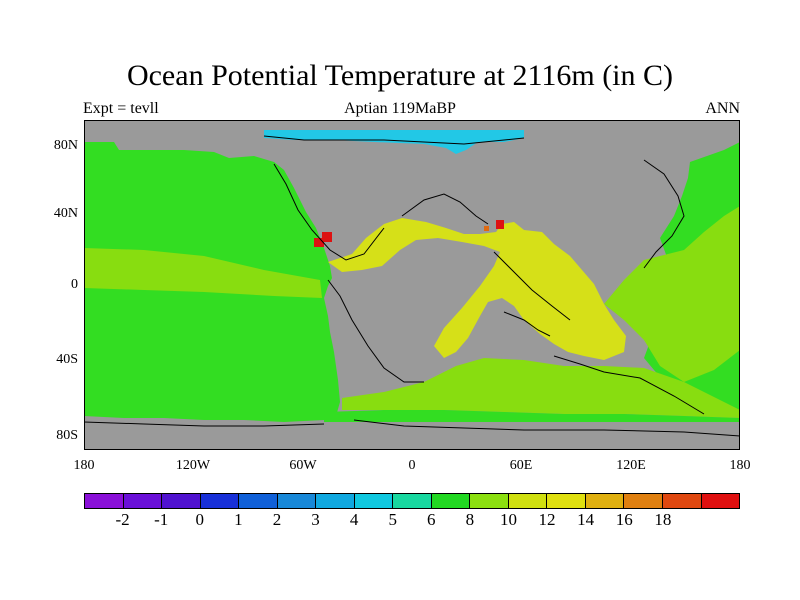 The image size is (800, 600). Describe the element at coordinates (663, 519) in the screenshot. I see `colorbar-label: 18` at that location.